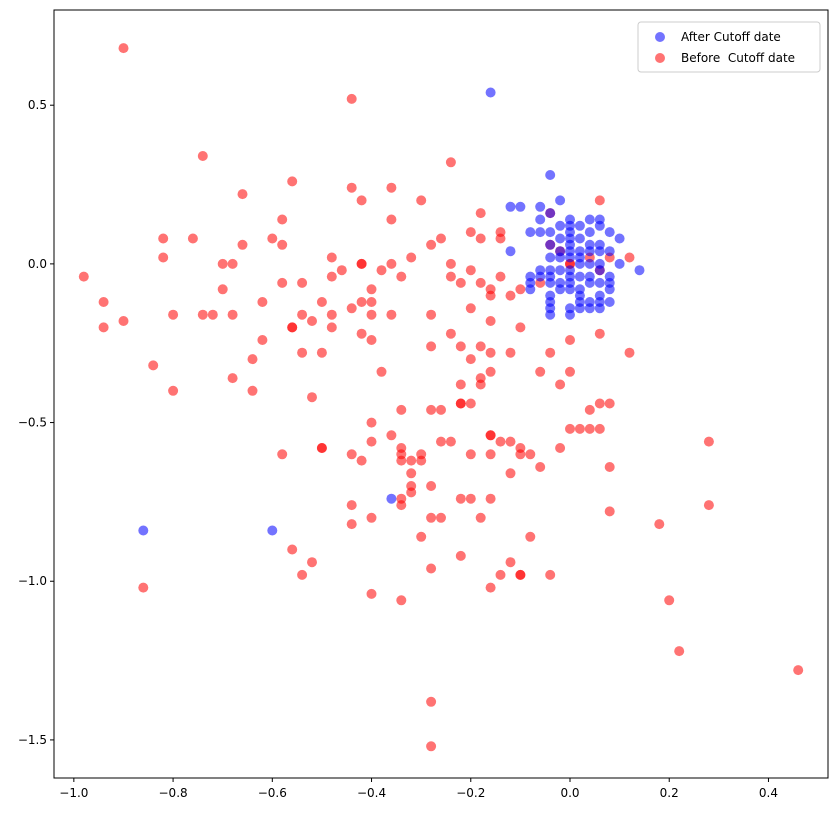  I want to click on y-tick-label: −1.0, so click(32, 581).